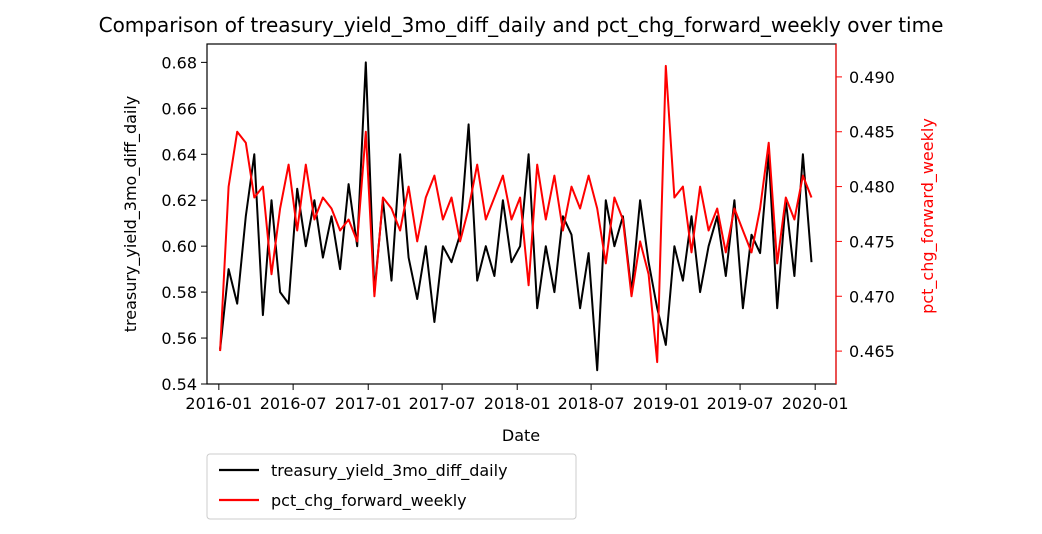  Describe the element at coordinates (442, 403) in the screenshot. I see `x-tick-label: 2017-07` at that location.